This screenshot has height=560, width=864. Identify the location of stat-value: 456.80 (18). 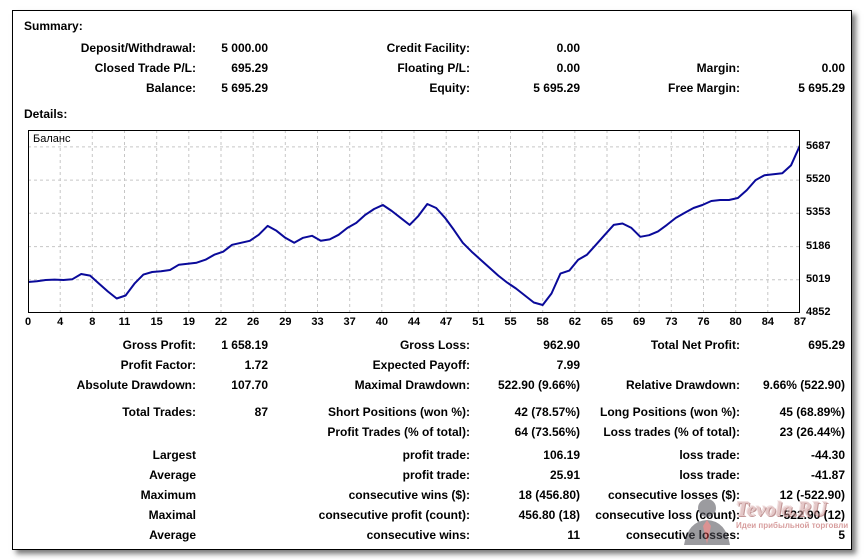
(549, 515).